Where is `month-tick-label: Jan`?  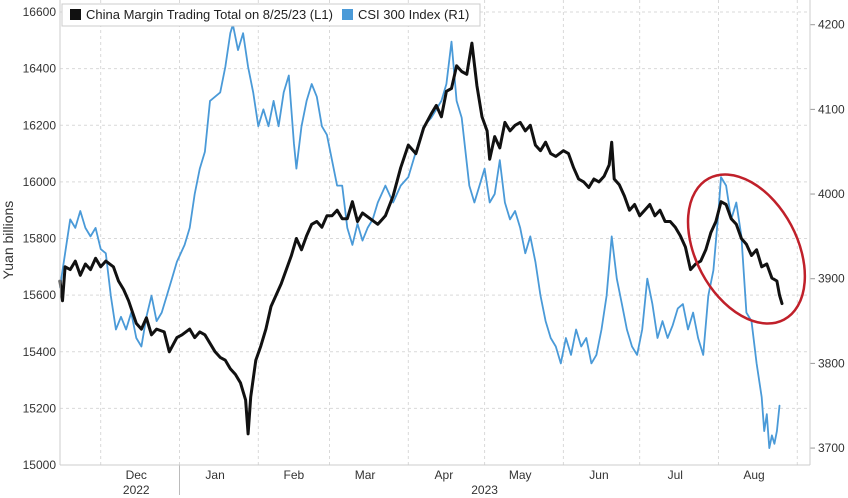
month-tick-label: Jan is located at coordinates (214, 475).